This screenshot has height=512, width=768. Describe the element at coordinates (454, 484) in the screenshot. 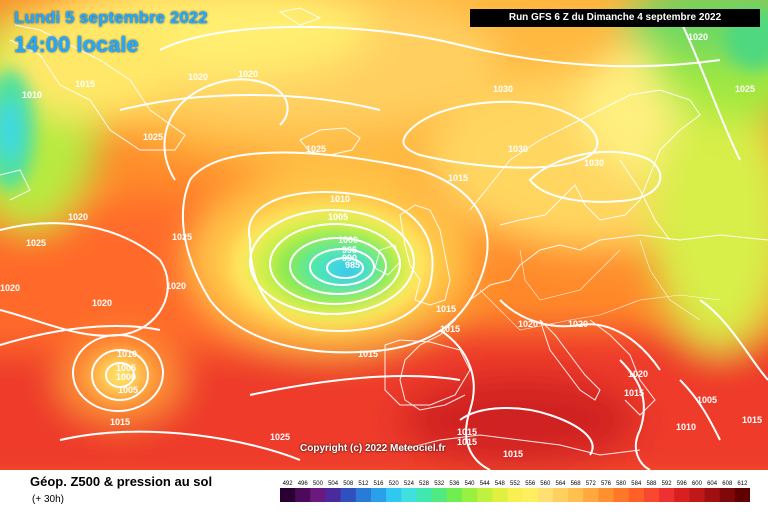

I see `scale-label: 536` at that location.